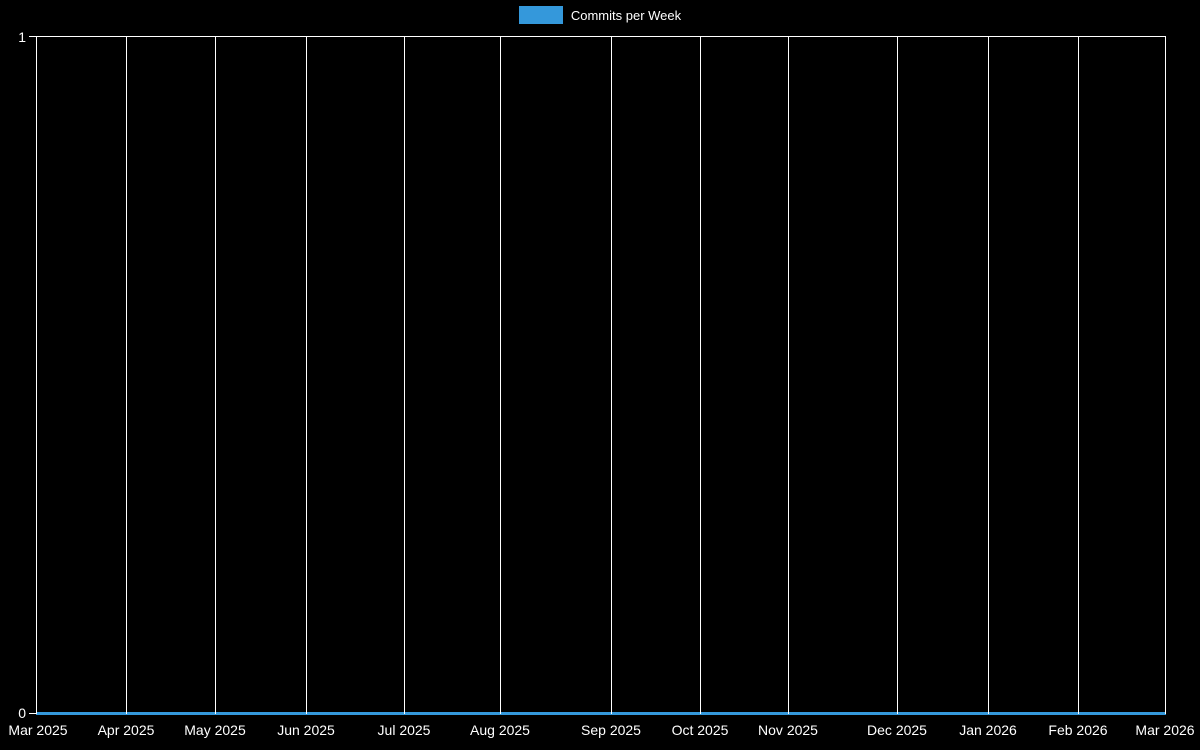 Image resolution: width=1200 pixels, height=750 pixels. What do you see at coordinates (1078, 375) in the screenshot?
I see `gridline-x-feb-2026` at bounding box center [1078, 375].